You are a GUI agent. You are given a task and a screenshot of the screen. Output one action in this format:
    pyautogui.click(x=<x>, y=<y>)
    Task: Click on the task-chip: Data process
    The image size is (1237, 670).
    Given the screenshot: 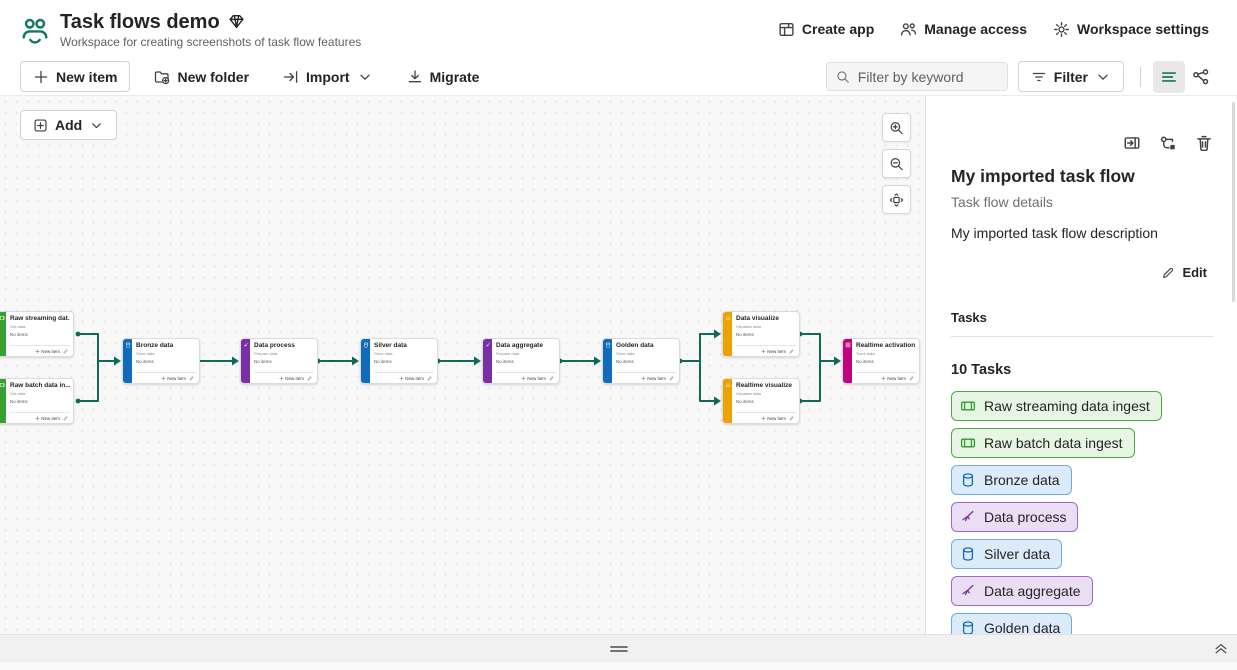 What is the action you would take?
    pyautogui.click(x=1015, y=517)
    